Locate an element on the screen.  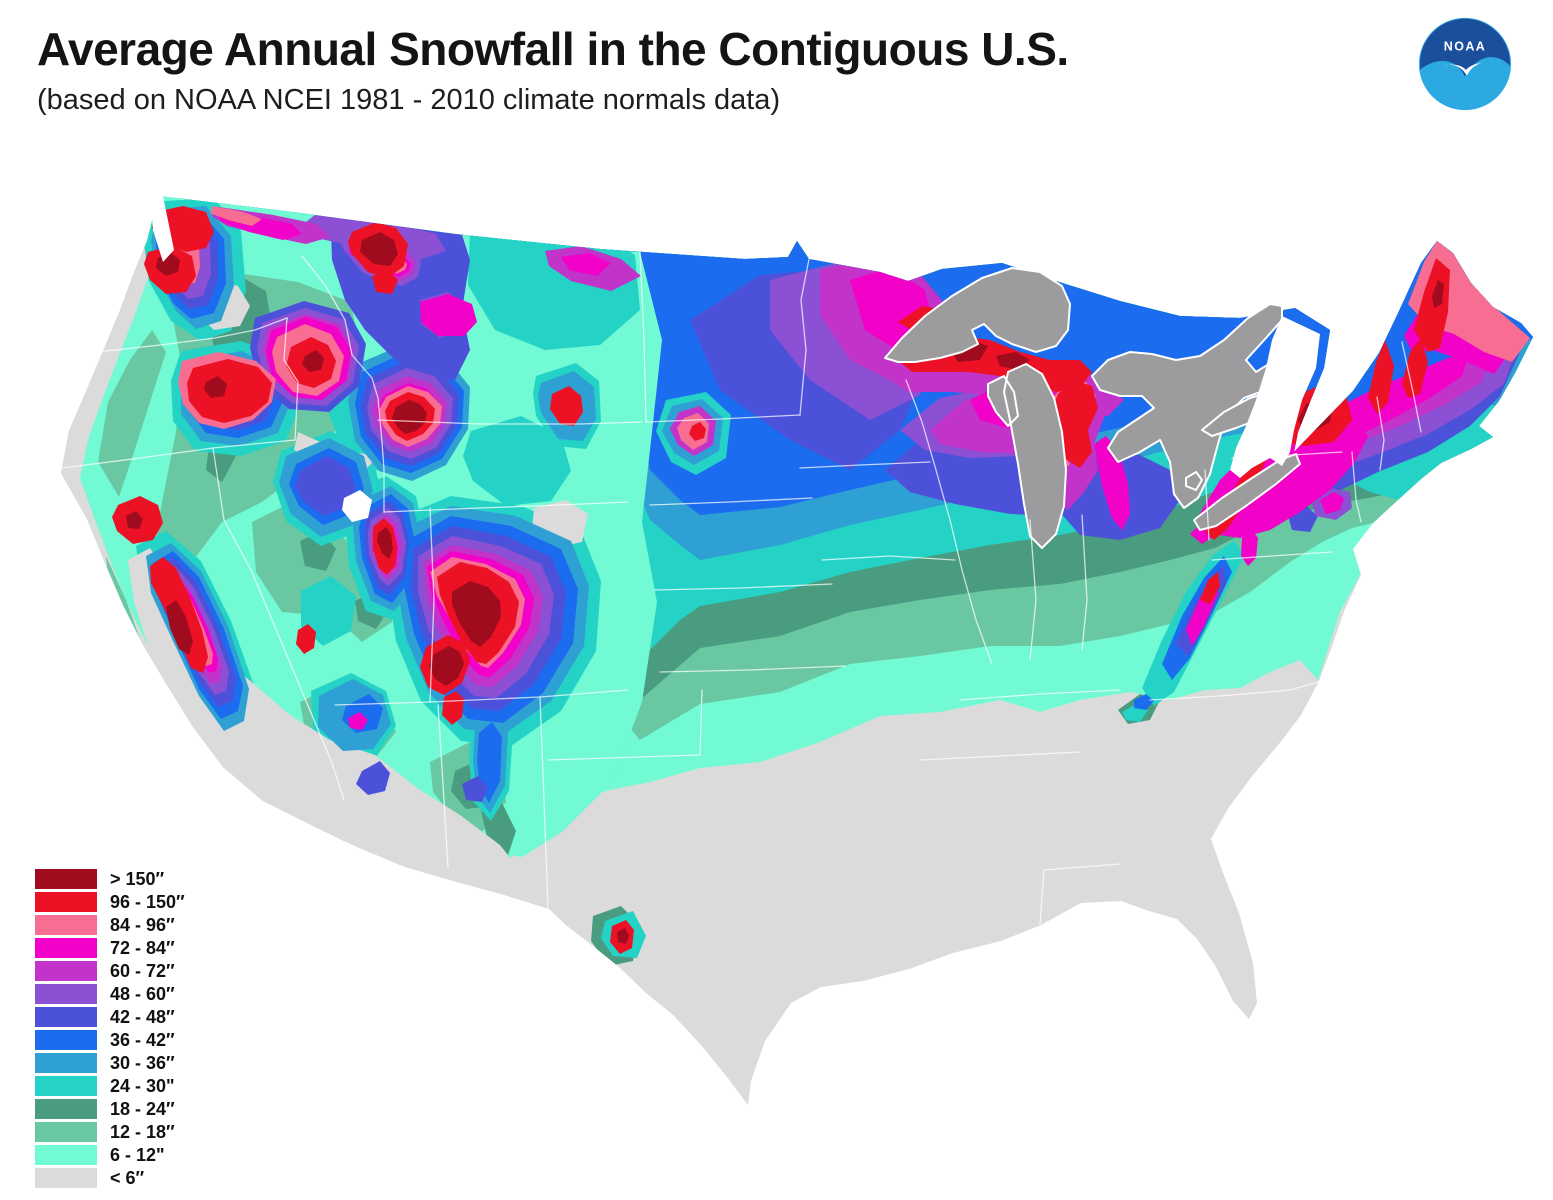
legend-row-12: 6 - 12" is located at coordinates (110, 1155).